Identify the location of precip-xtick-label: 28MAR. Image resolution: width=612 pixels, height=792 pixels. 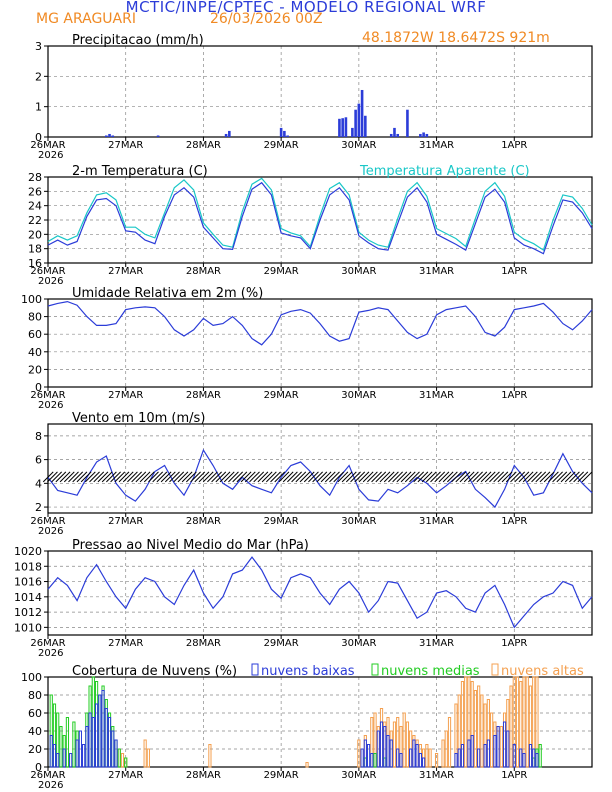
(203, 145).